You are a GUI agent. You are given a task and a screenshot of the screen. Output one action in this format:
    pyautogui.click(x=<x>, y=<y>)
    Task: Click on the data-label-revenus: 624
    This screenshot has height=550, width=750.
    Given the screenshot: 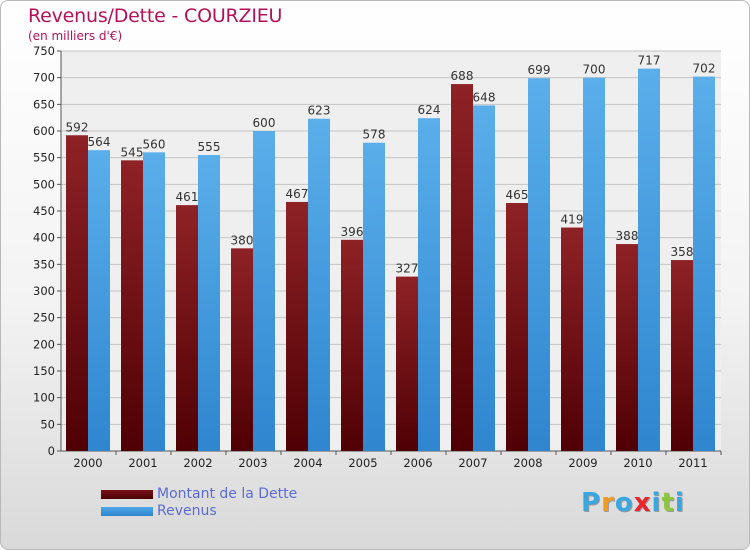 What is the action you would take?
    pyautogui.click(x=429, y=110)
    